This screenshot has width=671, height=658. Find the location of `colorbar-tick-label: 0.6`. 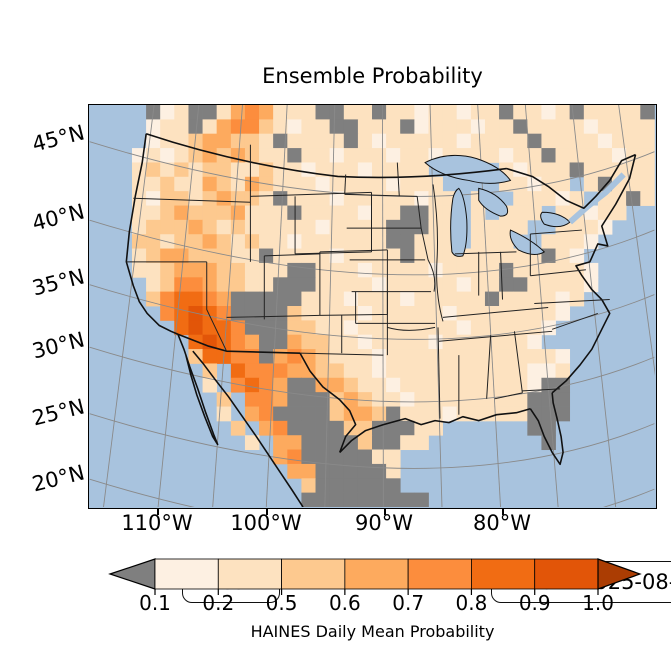

colorbar-tick-label: 0.6 is located at coordinates (344, 603).